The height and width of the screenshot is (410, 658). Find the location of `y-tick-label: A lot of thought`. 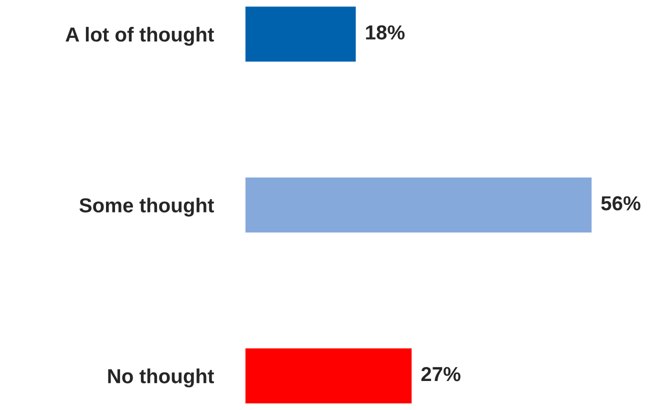

y-tick-label: A lot of thought is located at coordinates (140, 36).